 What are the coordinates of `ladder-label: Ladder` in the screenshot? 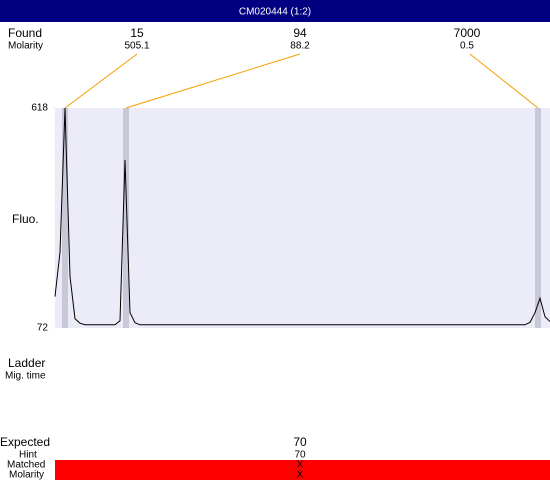 It's located at (26, 363).